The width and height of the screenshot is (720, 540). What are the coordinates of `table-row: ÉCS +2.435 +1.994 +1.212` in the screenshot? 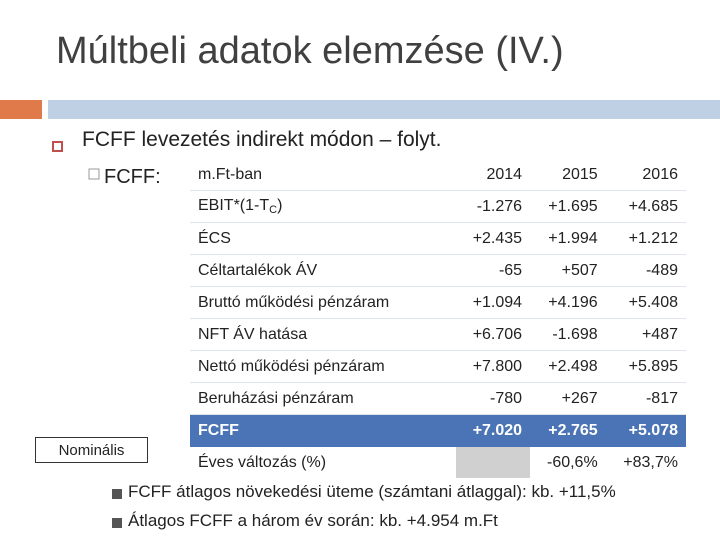 It's located at (438, 238).